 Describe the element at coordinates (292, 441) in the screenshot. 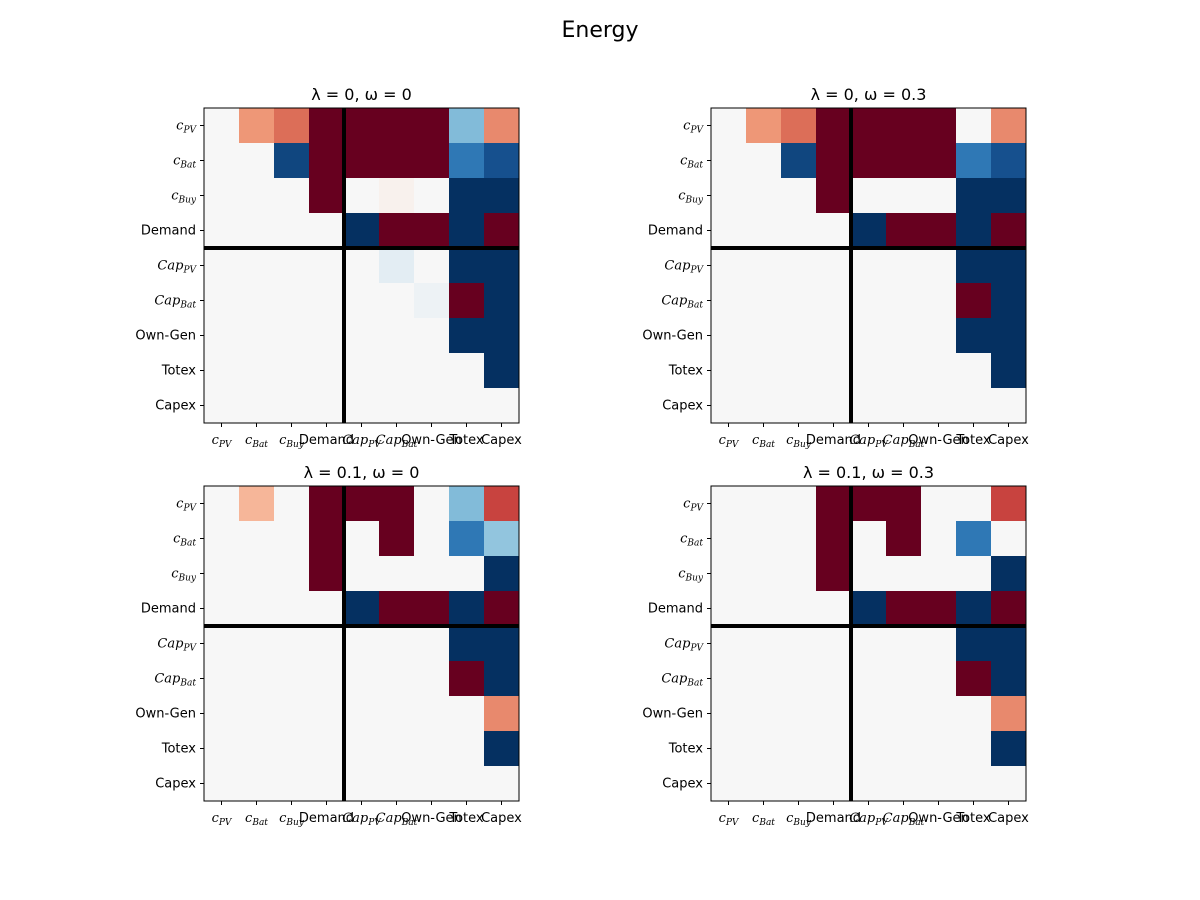

I see `x-tick-label: cBuy` at that location.